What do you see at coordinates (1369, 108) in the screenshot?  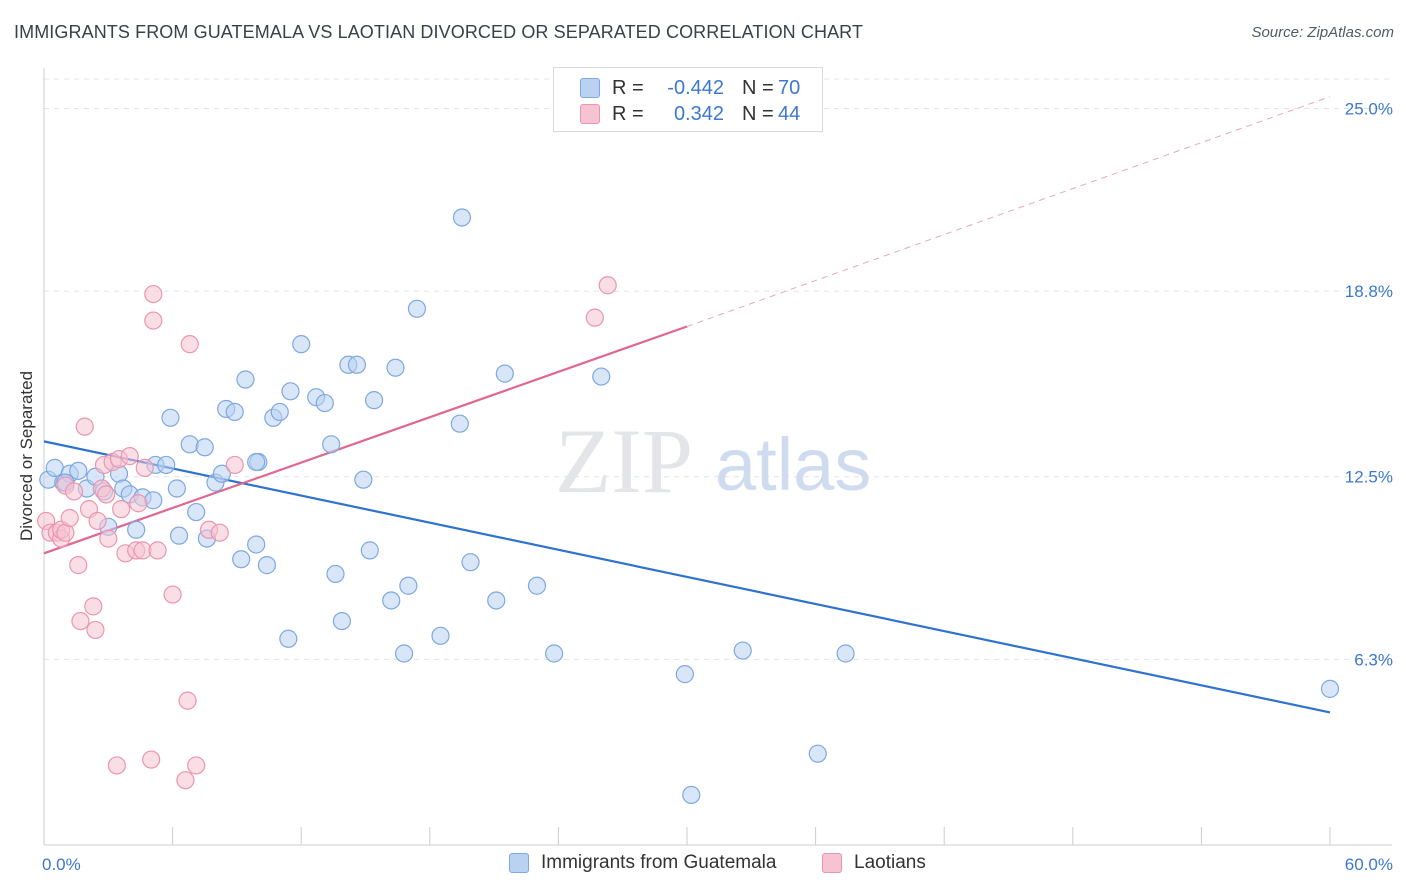 I see `y-tick-label: 25.0%` at bounding box center [1369, 108].